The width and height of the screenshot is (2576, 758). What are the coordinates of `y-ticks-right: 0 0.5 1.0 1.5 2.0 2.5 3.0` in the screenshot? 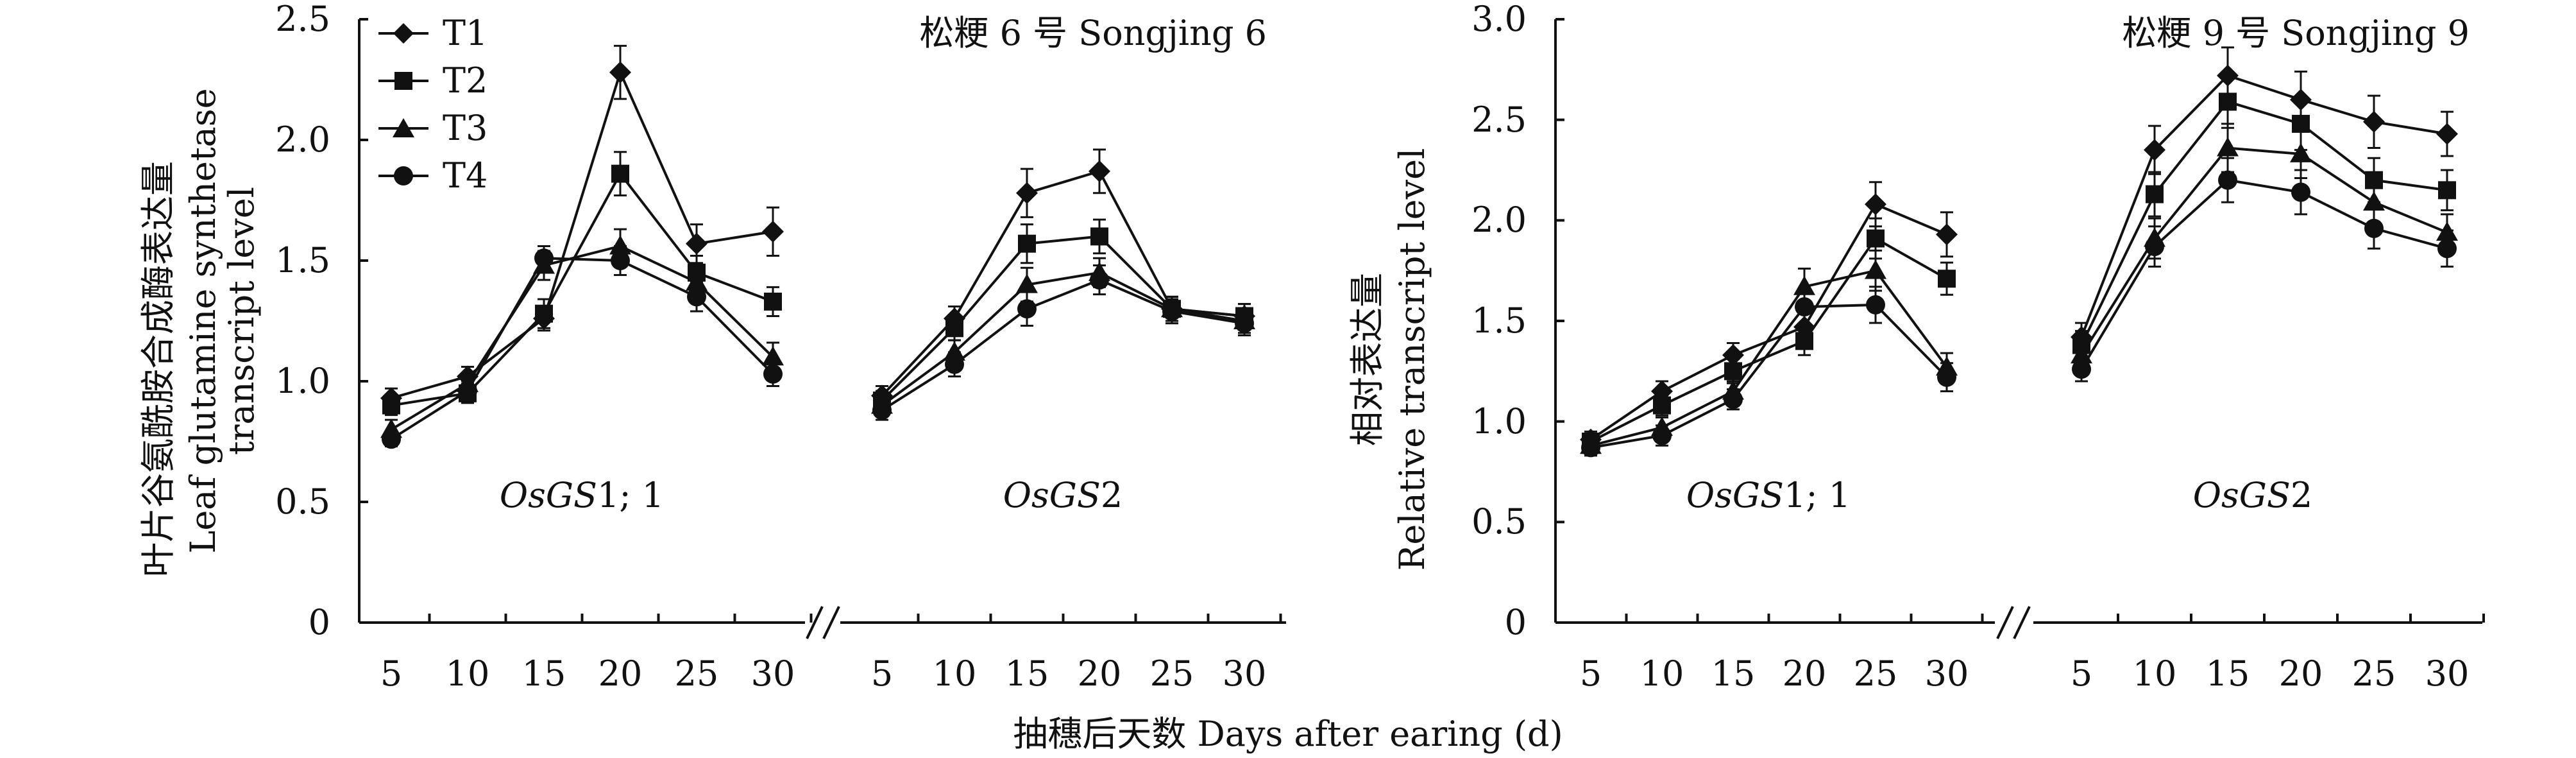 It's located at (1517, 321).